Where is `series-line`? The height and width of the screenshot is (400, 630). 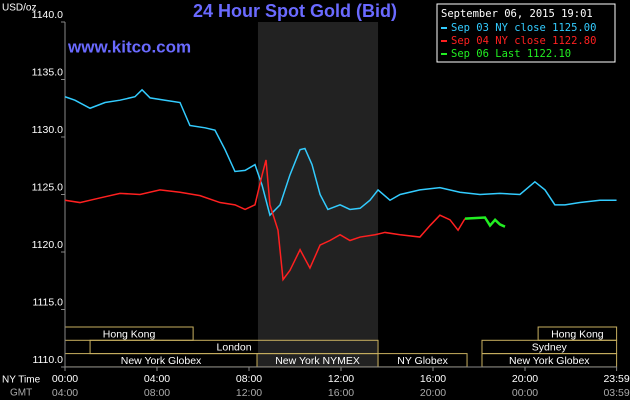 series-line is located at coordinates (485, 222).